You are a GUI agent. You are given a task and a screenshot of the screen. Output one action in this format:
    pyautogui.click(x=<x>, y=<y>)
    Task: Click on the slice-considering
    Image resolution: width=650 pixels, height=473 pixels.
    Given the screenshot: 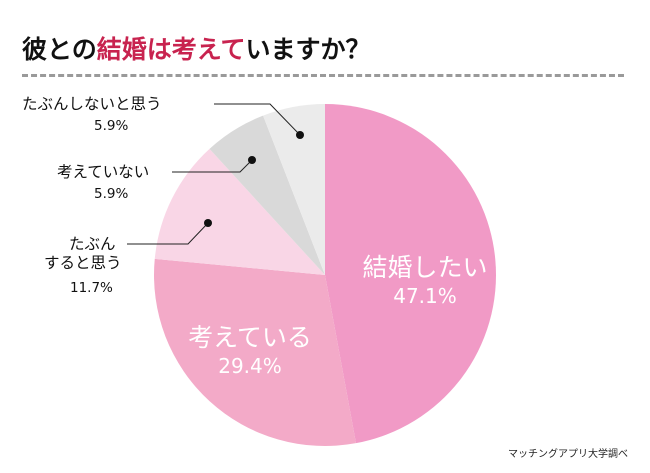 What is the action you would take?
    pyautogui.click(x=254, y=352)
    